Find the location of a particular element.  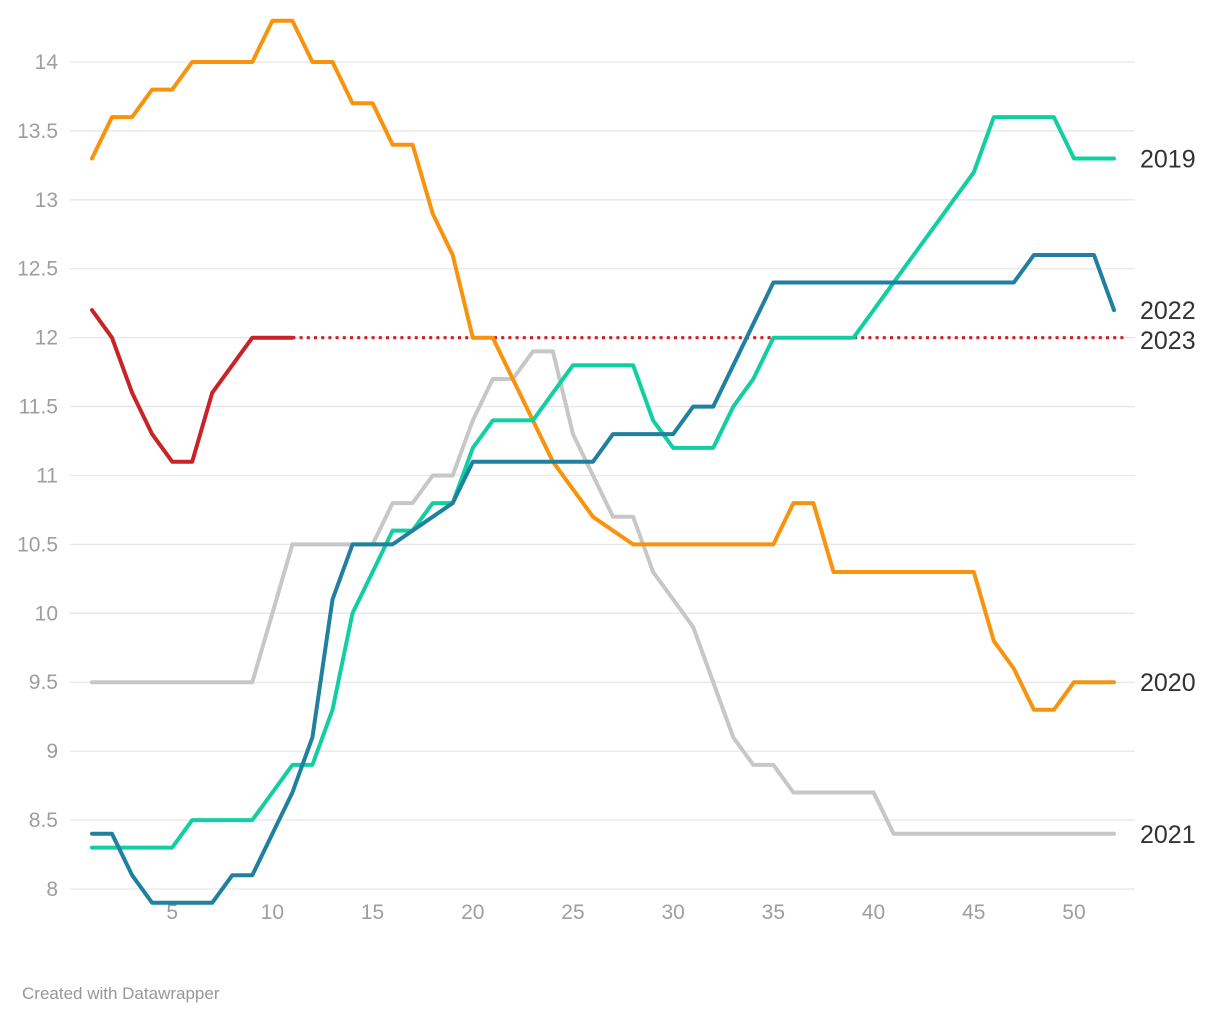

series-end-label-2019: 2019 is located at coordinates (1168, 159).